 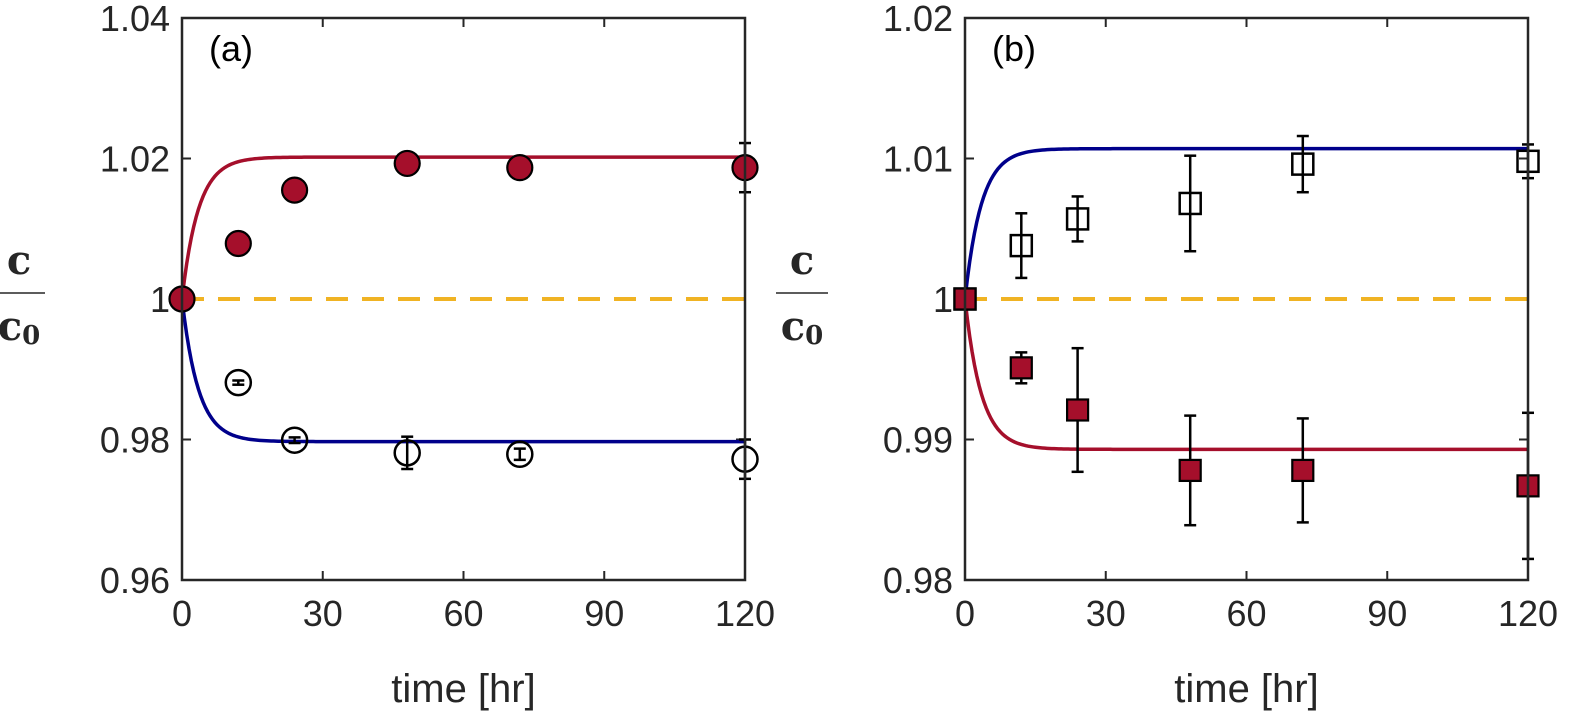 I want to click on panel-b-ylabel-denominator: c0, so click(x=802, y=327).